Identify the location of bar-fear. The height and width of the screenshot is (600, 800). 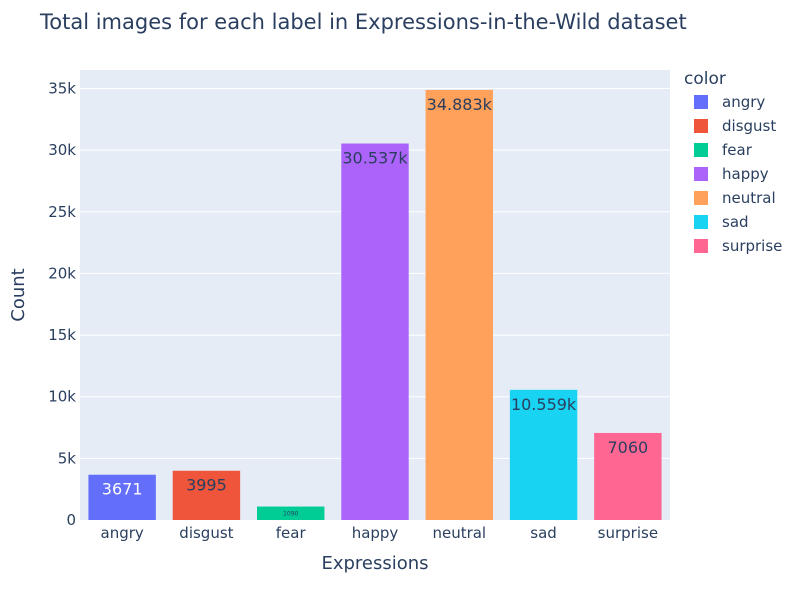
(291, 513).